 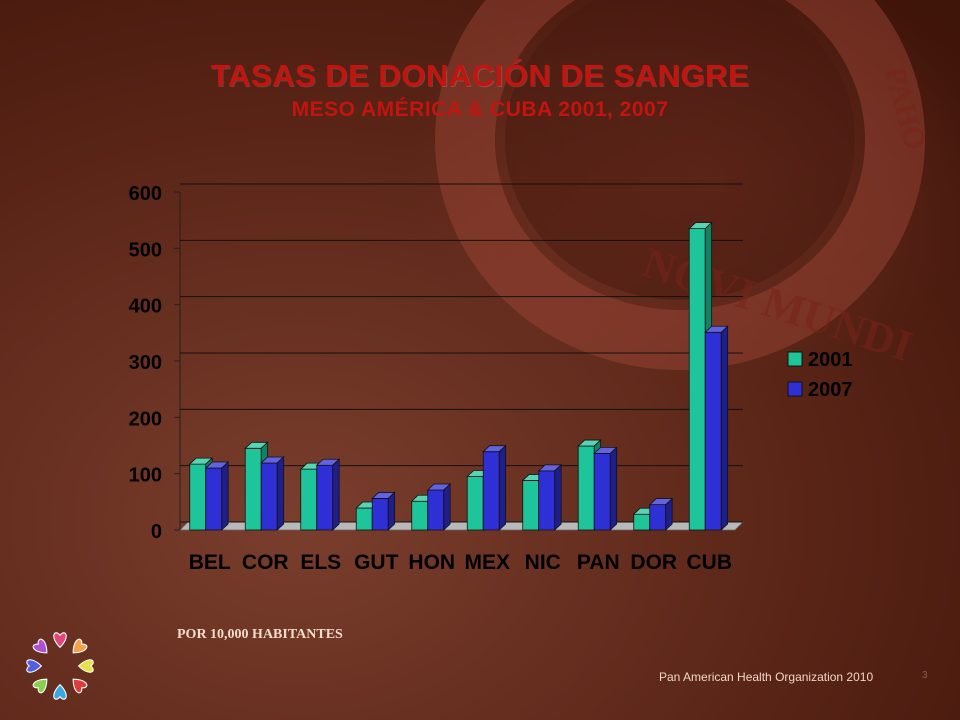 I want to click on legend-swatch-2007, so click(x=795, y=389).